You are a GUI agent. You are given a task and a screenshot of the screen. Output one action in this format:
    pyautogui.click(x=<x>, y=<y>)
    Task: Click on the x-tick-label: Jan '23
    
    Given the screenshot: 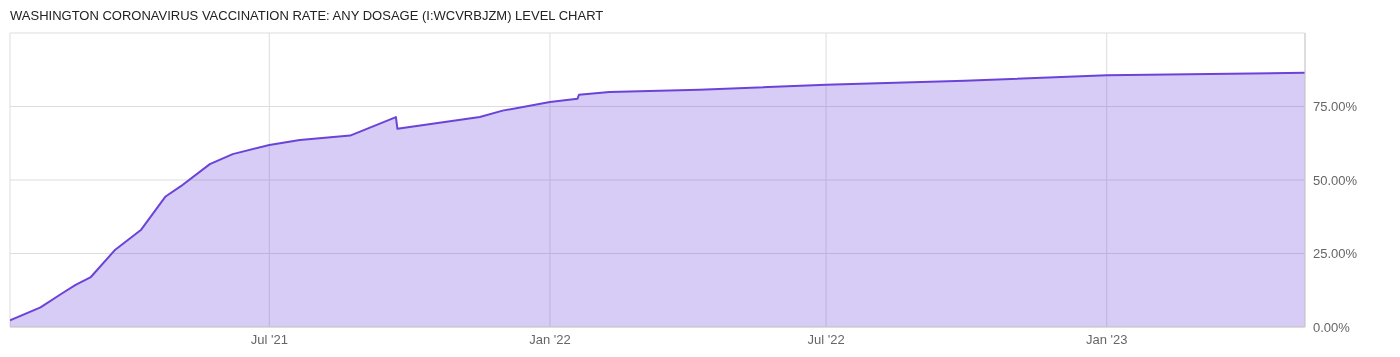 What is the action you would take?
    pyautogui.click(x=1106, y=340)
    